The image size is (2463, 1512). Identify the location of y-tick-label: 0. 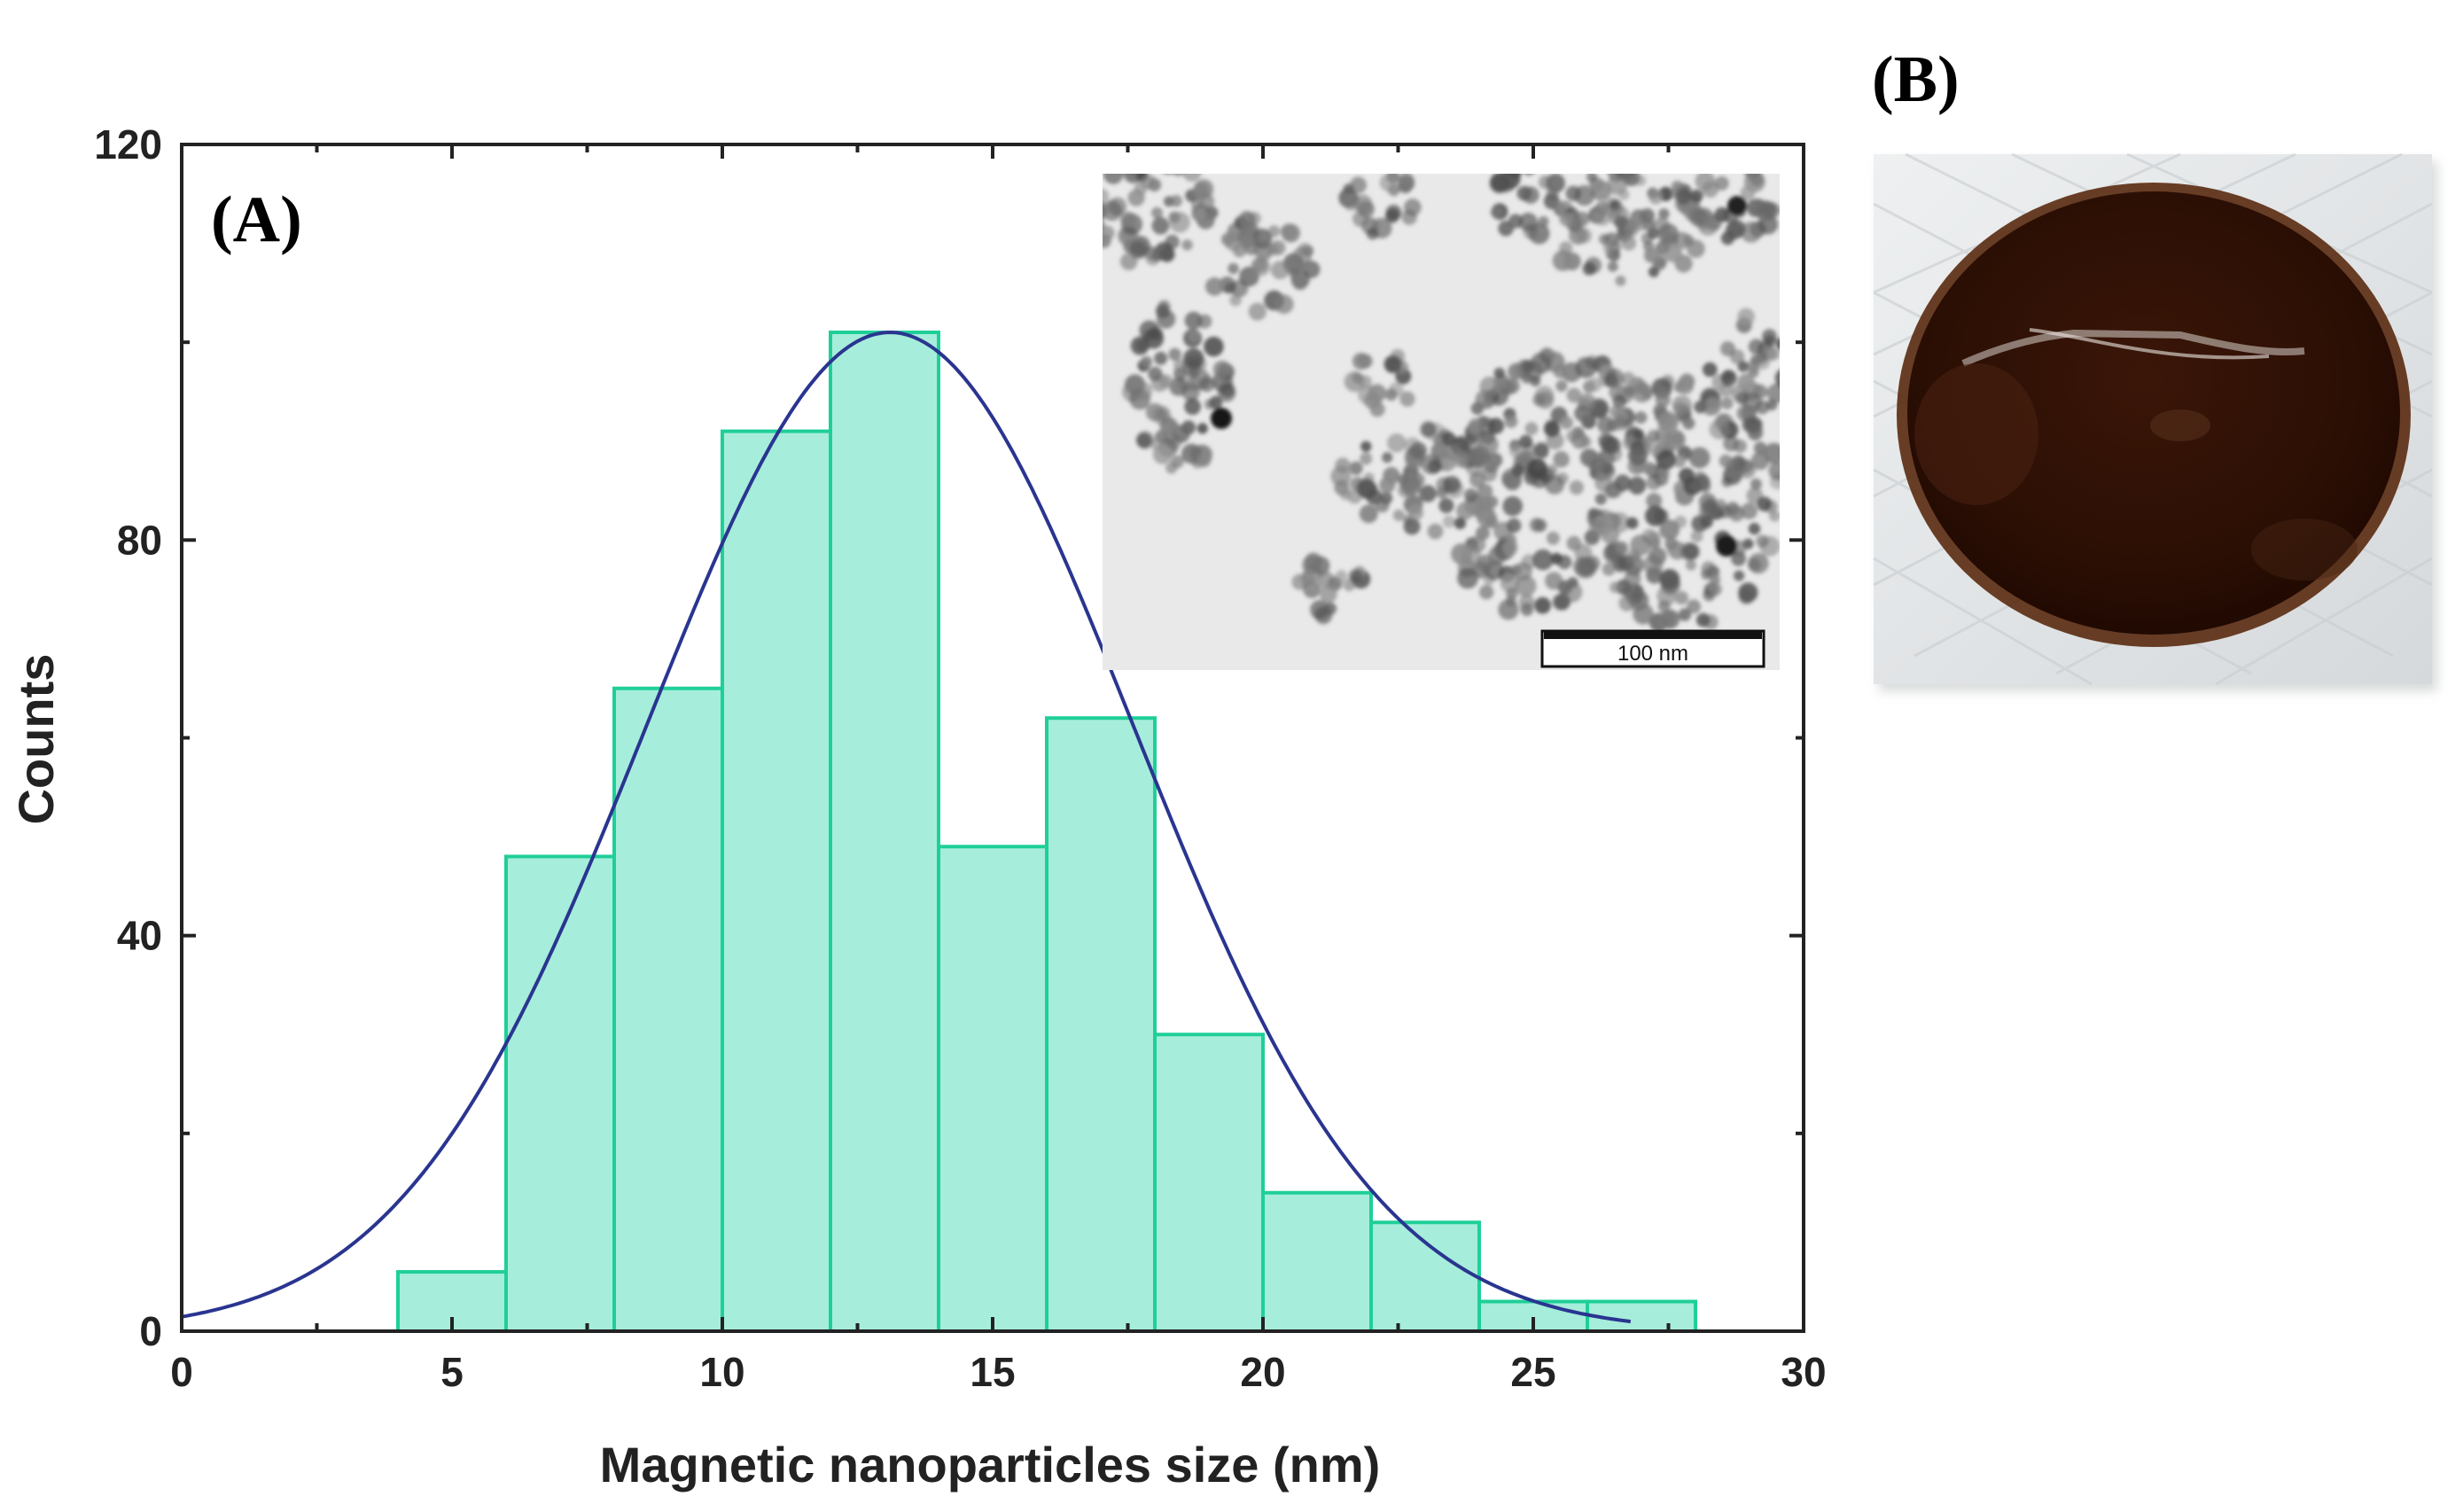
(150, 1331).